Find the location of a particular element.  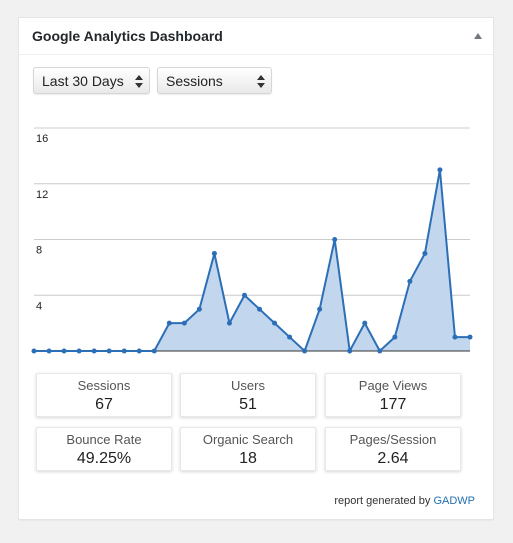

y-tick-label: 8 is located at coordinates (39, 251).